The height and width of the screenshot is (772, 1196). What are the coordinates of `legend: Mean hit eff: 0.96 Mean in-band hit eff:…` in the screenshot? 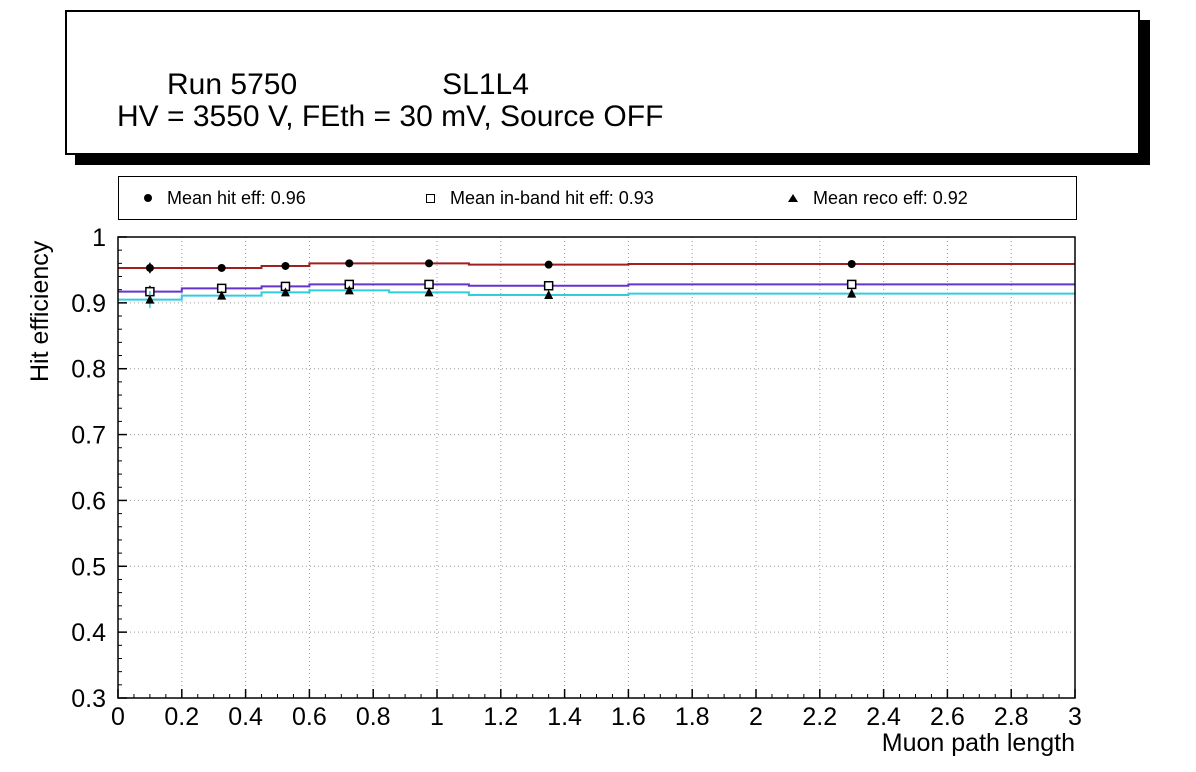 It's located at (597, 198).